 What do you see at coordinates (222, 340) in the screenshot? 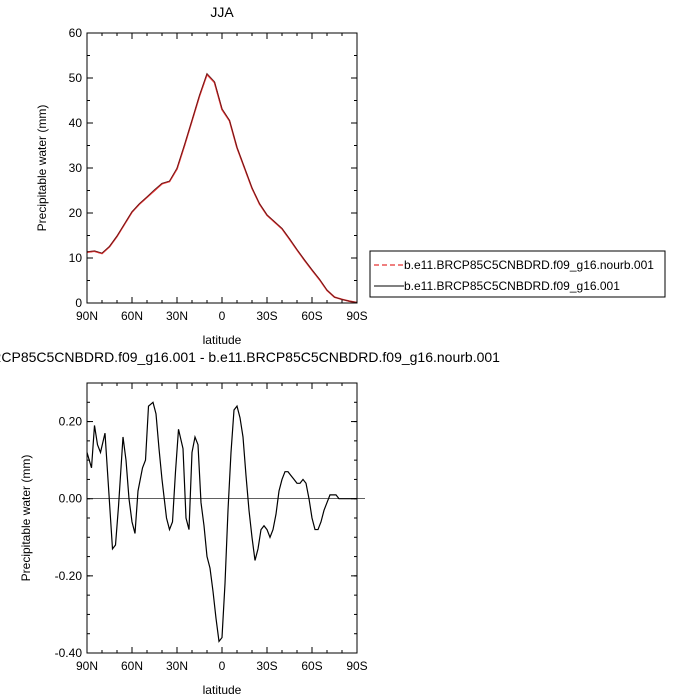
I see `top-chart-x-axis-label: latitude` at bounding box center [222, 340].